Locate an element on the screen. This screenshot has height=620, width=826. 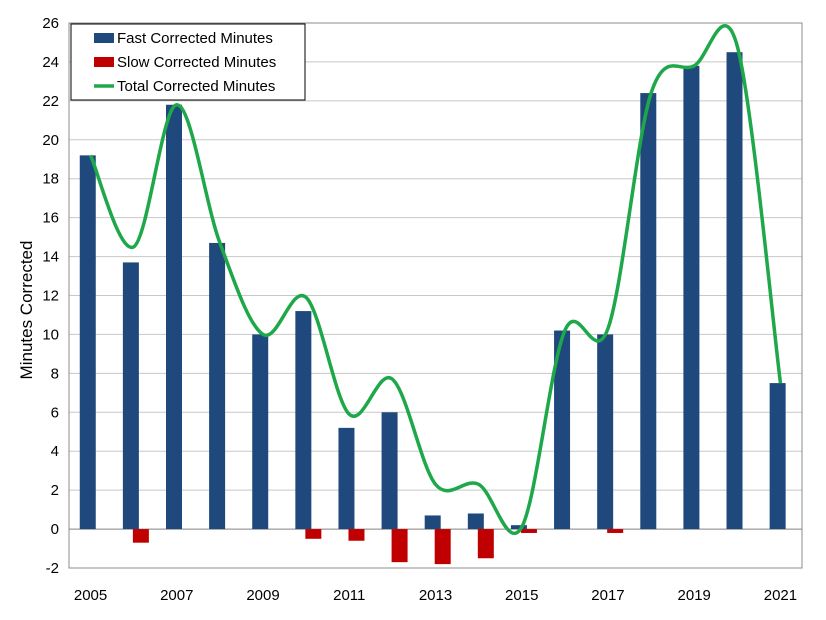
y-tick-label: 0 is located at coordinates (55, 529).